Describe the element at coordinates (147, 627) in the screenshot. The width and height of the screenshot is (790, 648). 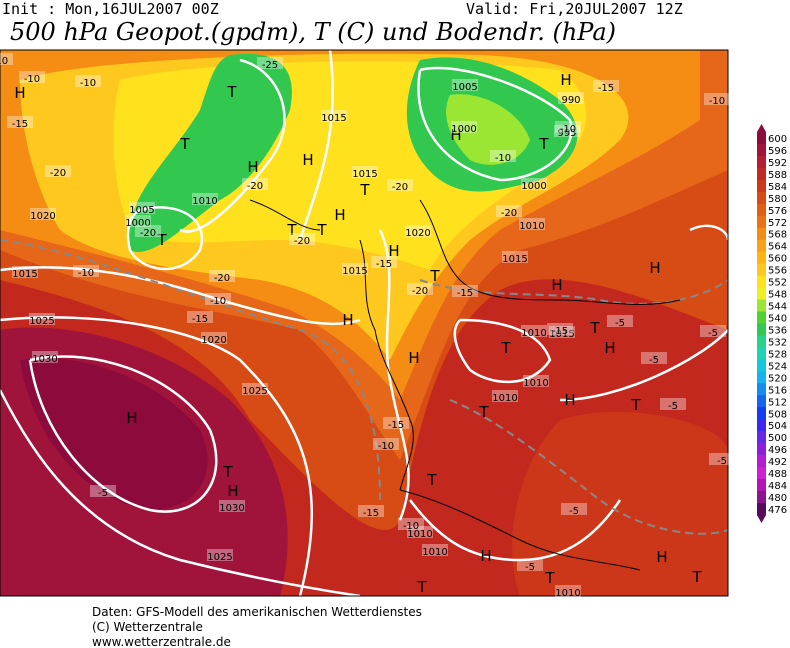
I see `footer-copyright: (C) Wetterzentrale` at that location.